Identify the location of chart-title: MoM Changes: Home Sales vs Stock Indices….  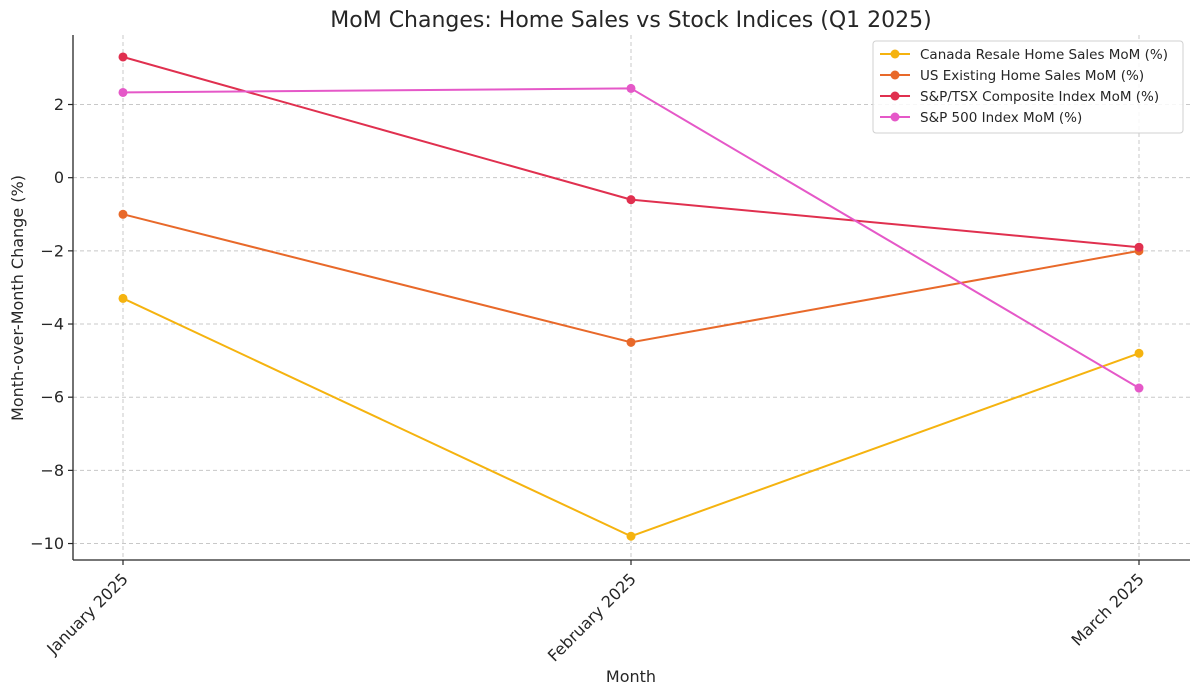
(630, 20).